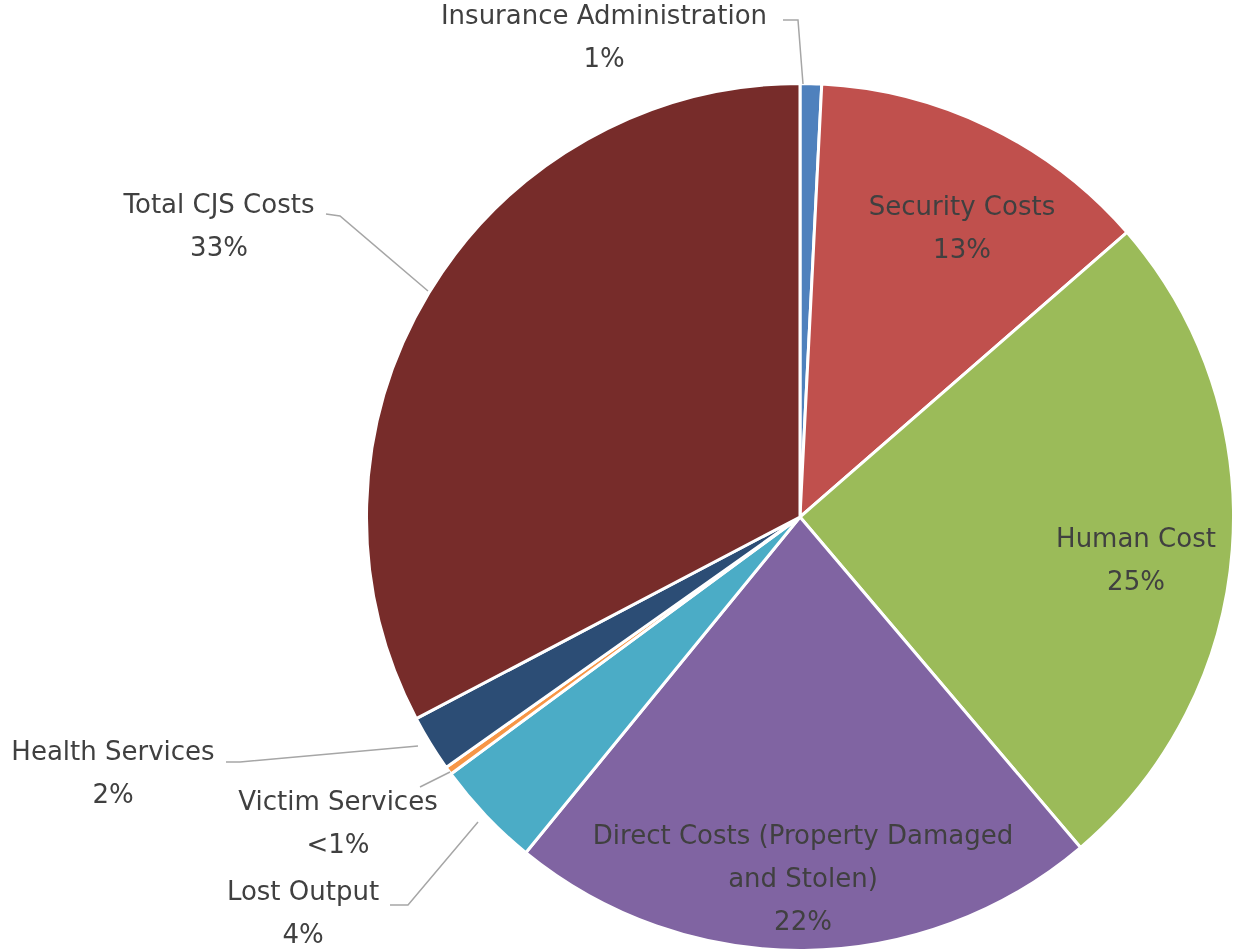 This screenshot has width=1238, height=952. Describe the element at coordinates (962, 248) in the screenshot. I see `data-label: 13%` at that location.